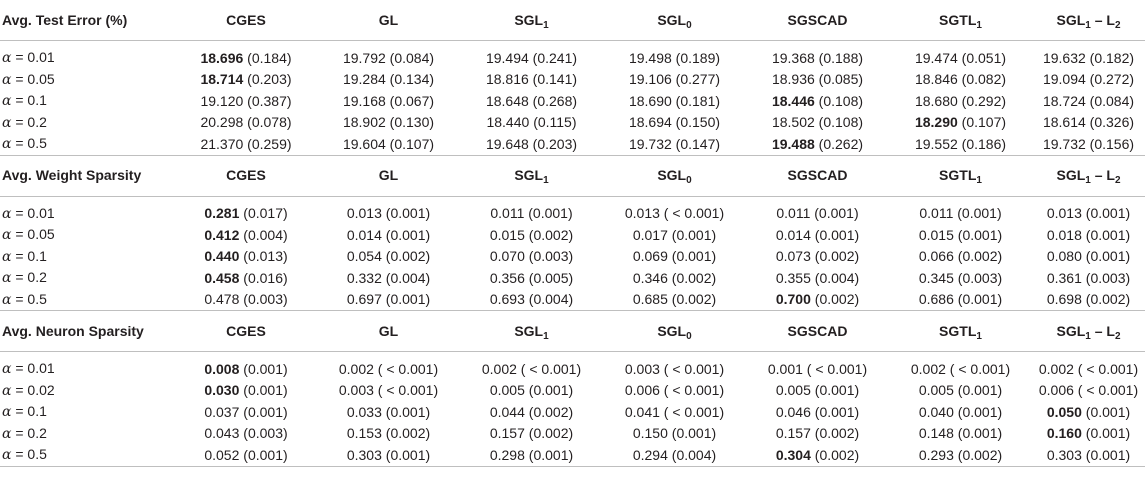 This screenshot has width=1145, height=494. I want to click on alpha-value: = 0.1, so click(31, 100).